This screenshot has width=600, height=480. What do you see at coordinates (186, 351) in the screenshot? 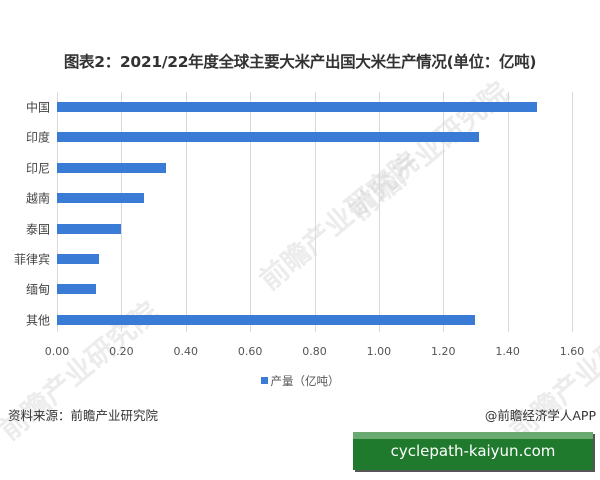
I see `x-tick-label: 0.40` at bounding box center [186, 351].